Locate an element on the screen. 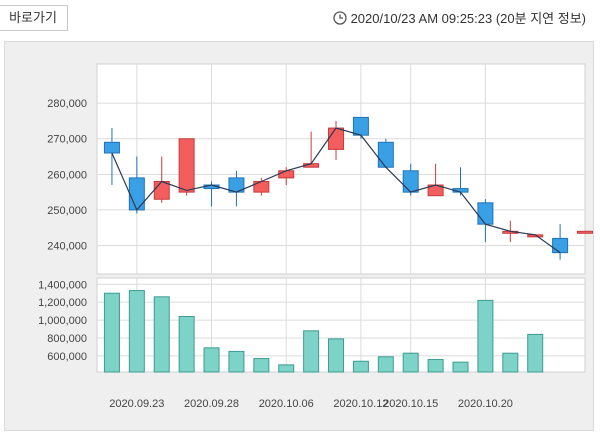 This screenshot has height=433, width=600. x-tick-label: 2020.10.20 is located at coordinates (485, 404).